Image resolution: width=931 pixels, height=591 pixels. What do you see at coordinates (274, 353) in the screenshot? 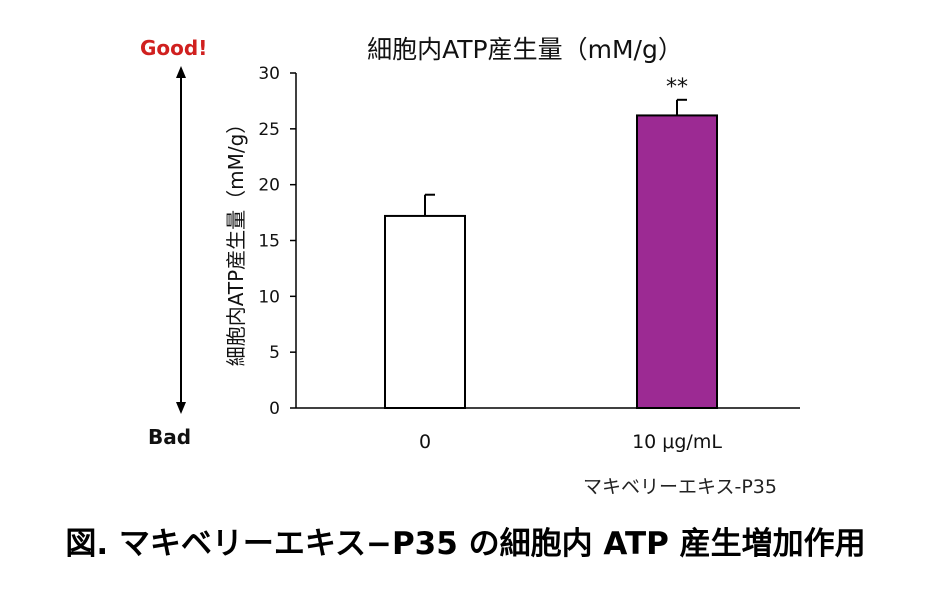
I see `y-tick-label: 5` at bounding box center [274, 353].